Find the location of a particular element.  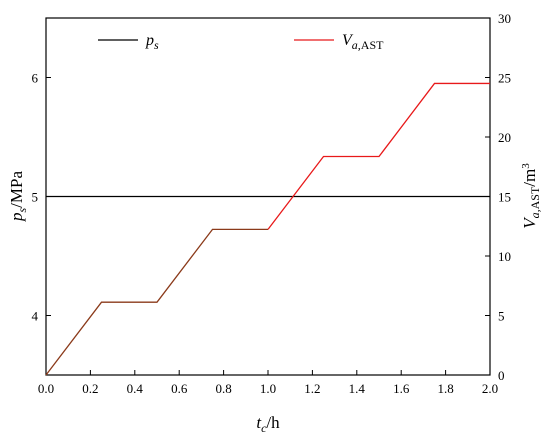

legend-label: ps is located at coordinates (152, 42).